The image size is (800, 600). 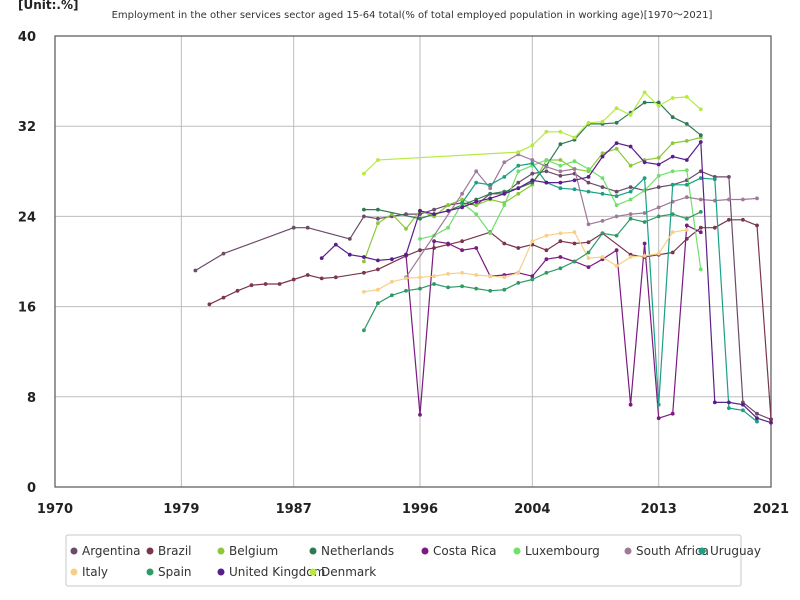 I want to click on y-tick-label: 16, so click(x=27, y=308).